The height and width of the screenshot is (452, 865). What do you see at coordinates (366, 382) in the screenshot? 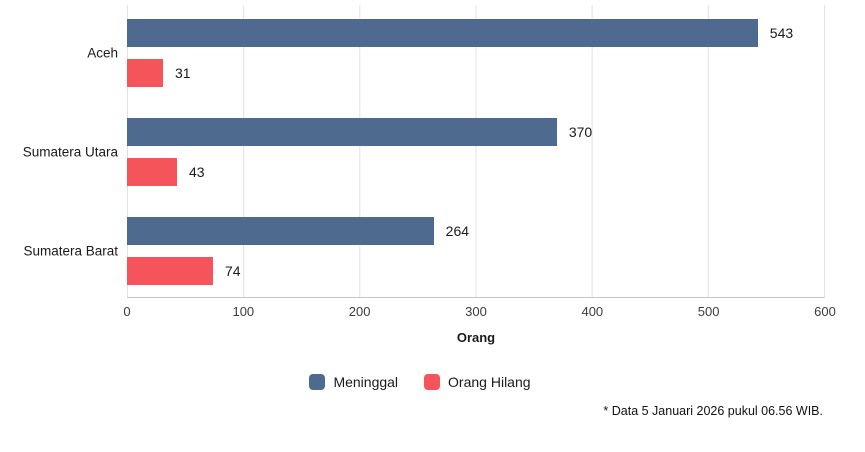
I see `legend-label: Meninggal` at bounding box center [366, 382].